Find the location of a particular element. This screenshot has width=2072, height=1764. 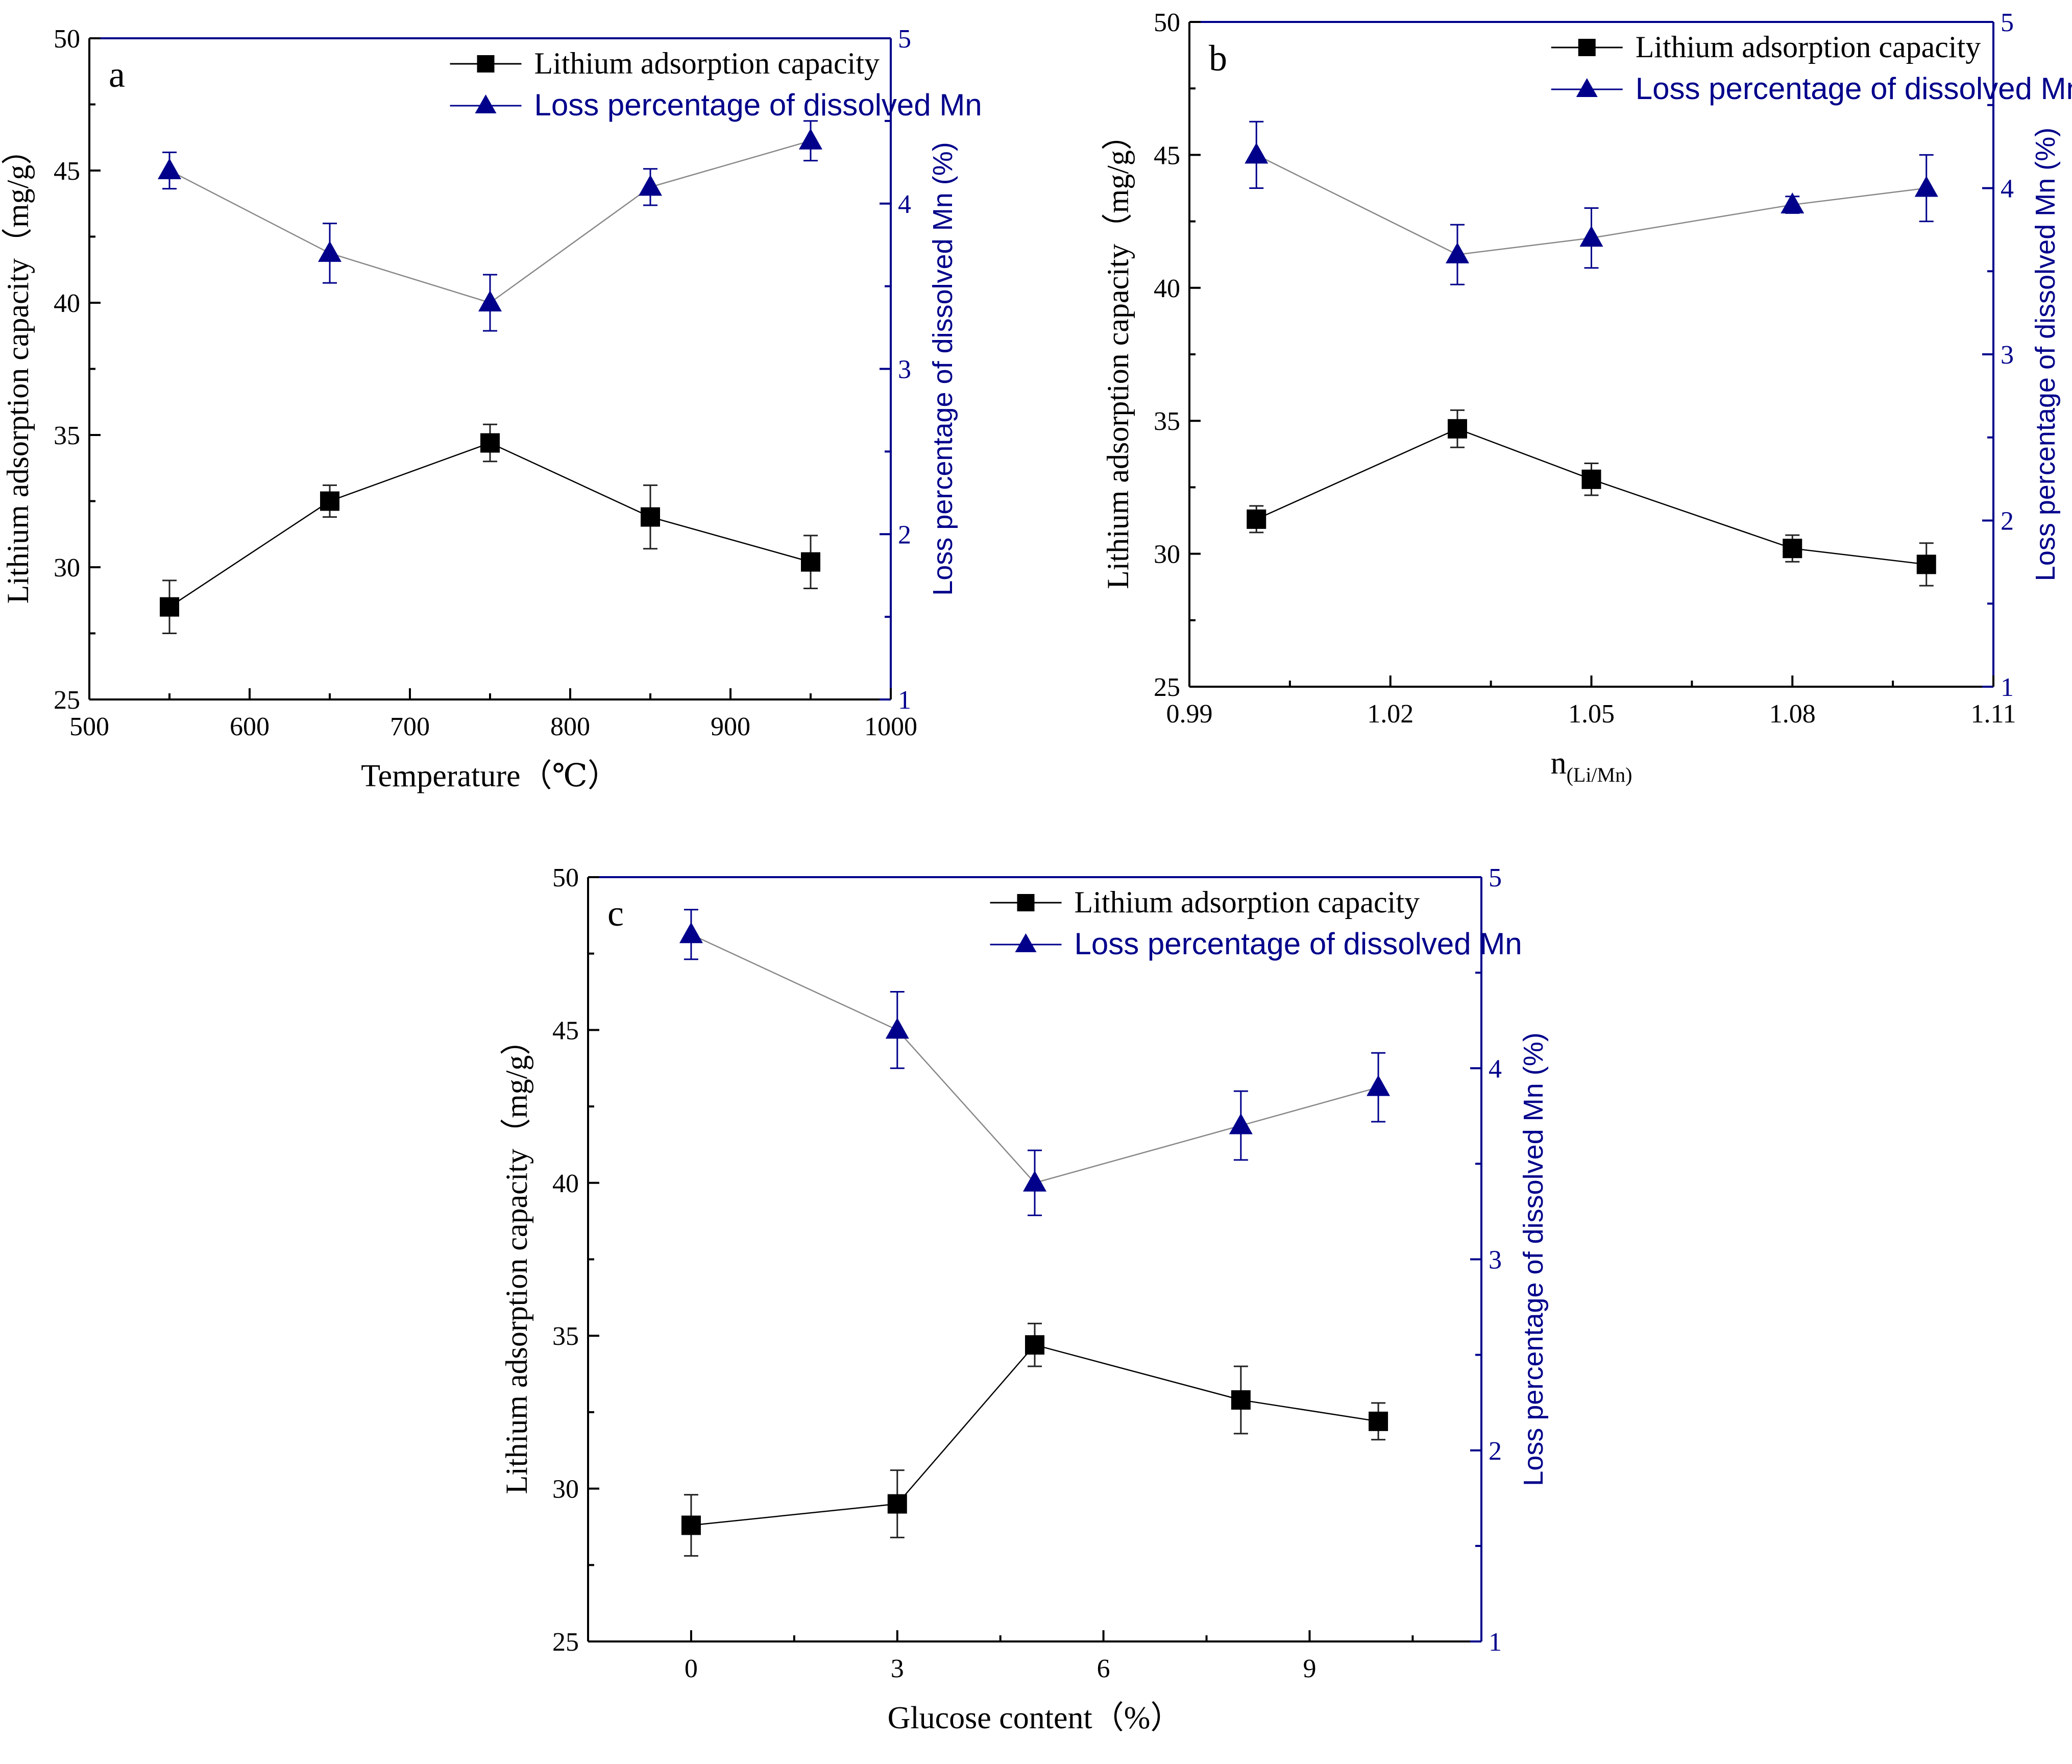

panel-label: b is located at coordinates (1218, 58).